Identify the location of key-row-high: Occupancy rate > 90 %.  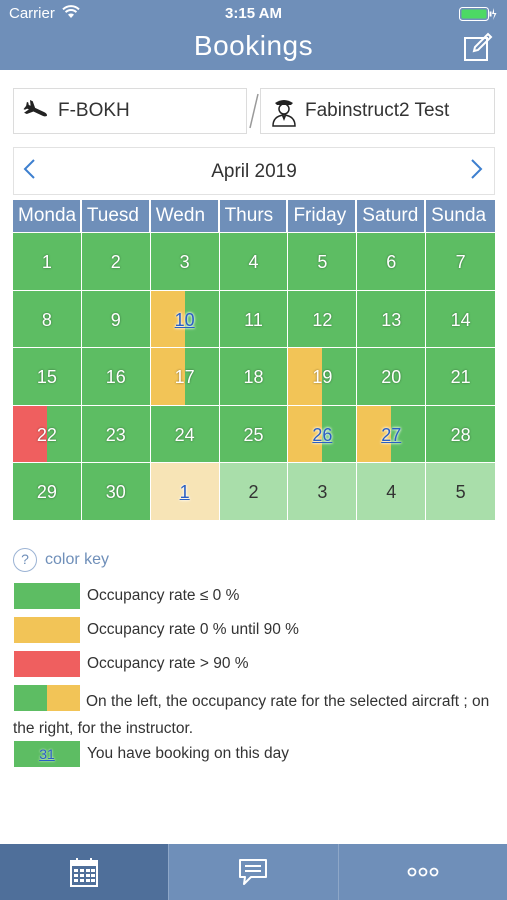
(131, 664).